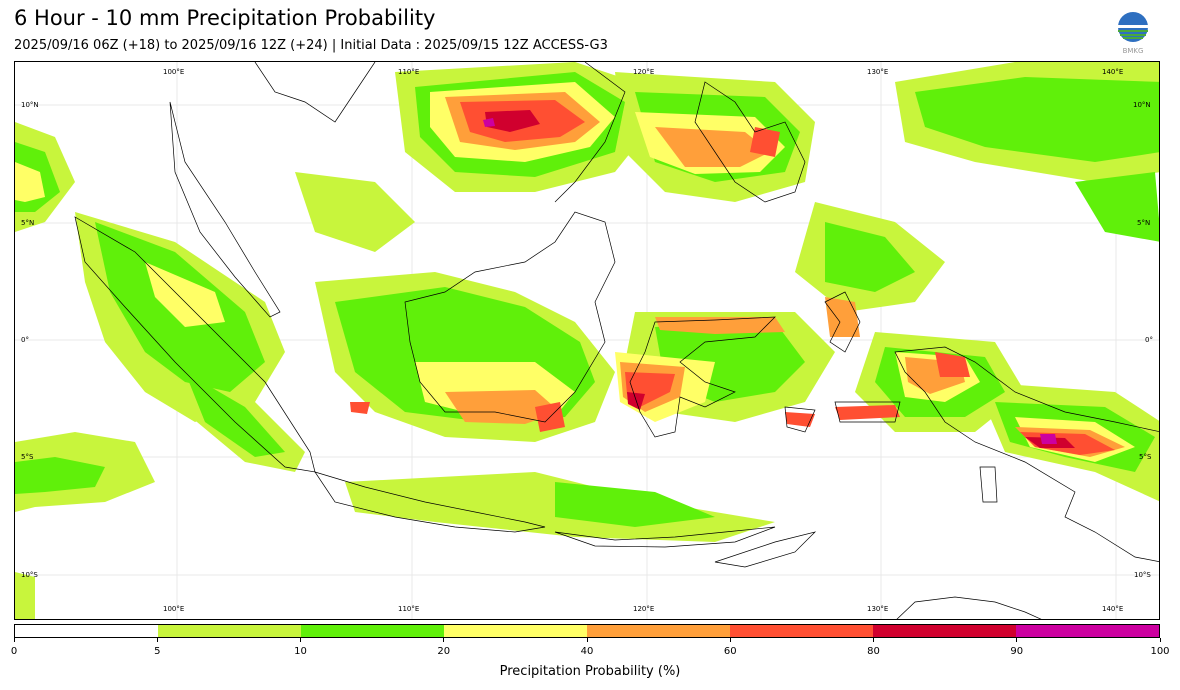  I want to click on colorbar-tick-label: 80, so click(873, 651).